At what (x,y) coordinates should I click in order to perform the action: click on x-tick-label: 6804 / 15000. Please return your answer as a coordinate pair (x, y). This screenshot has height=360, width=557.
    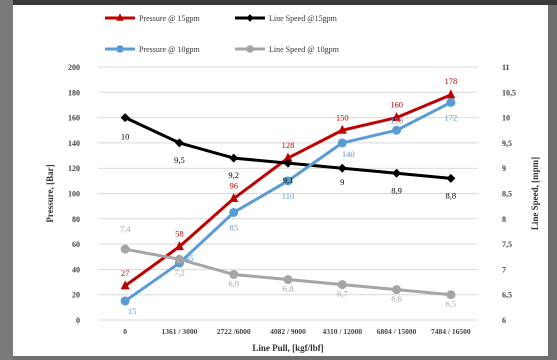
    Looking at the image, I should click on (397, 331).